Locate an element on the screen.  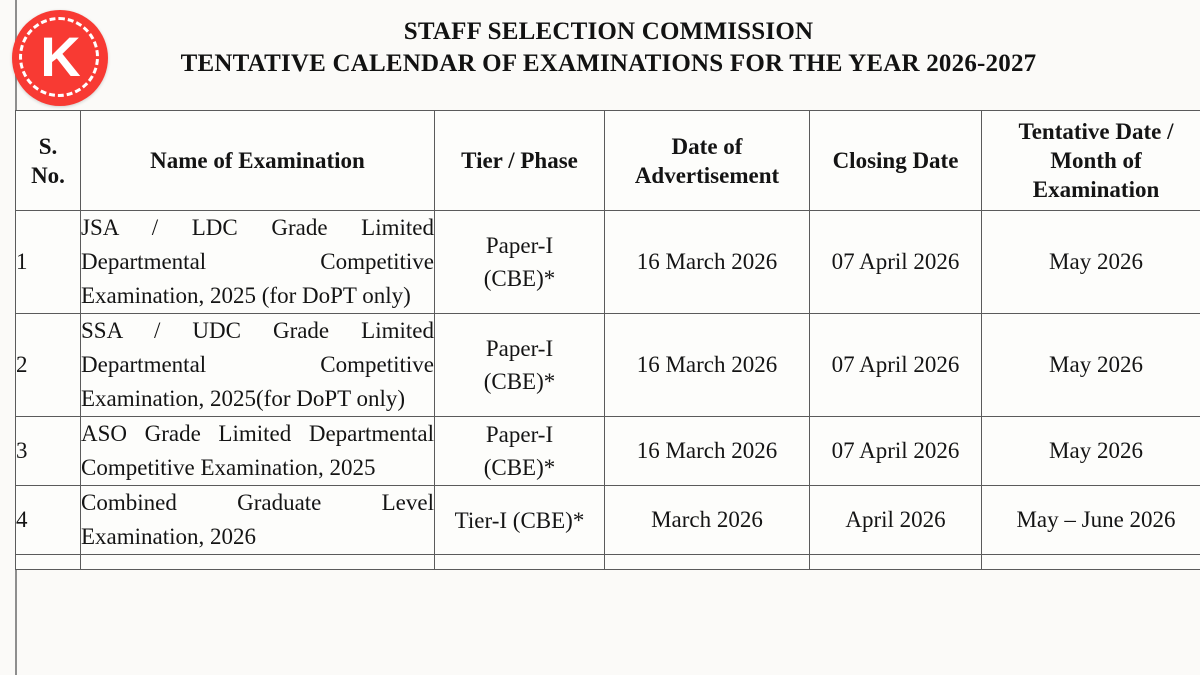
watermark-logo: K is located at coordinates (60, 58).